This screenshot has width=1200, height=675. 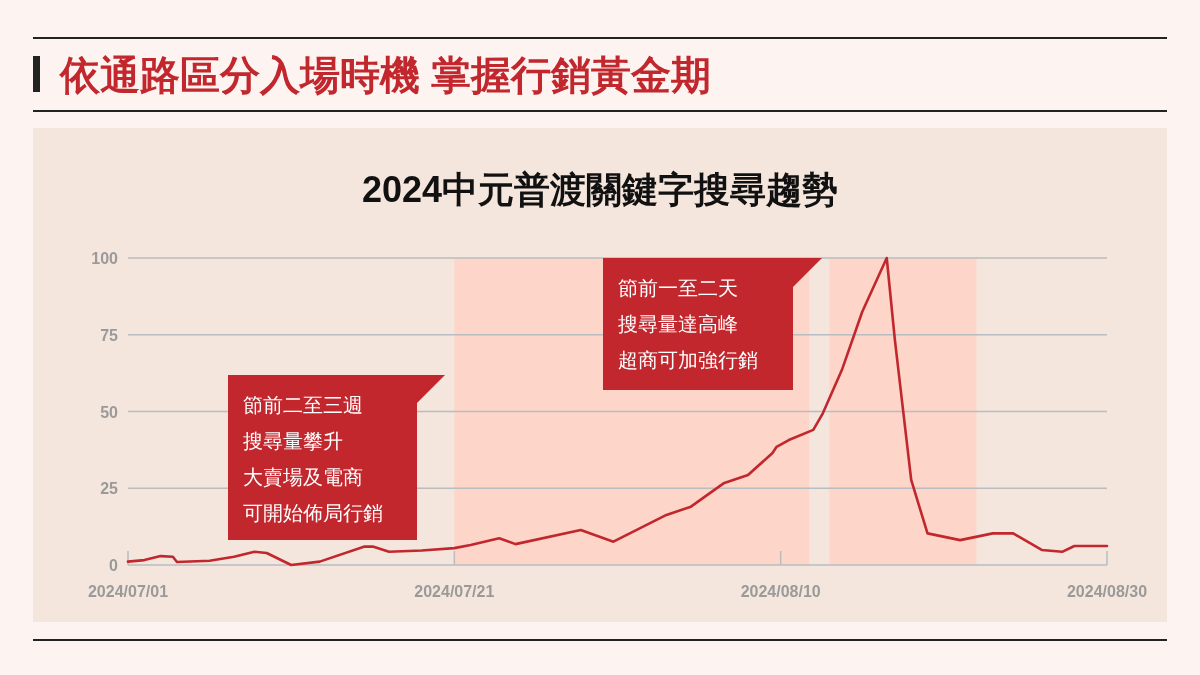 I want to click on annotation: 可開始佈局行銷, so click(x=313, y=513).